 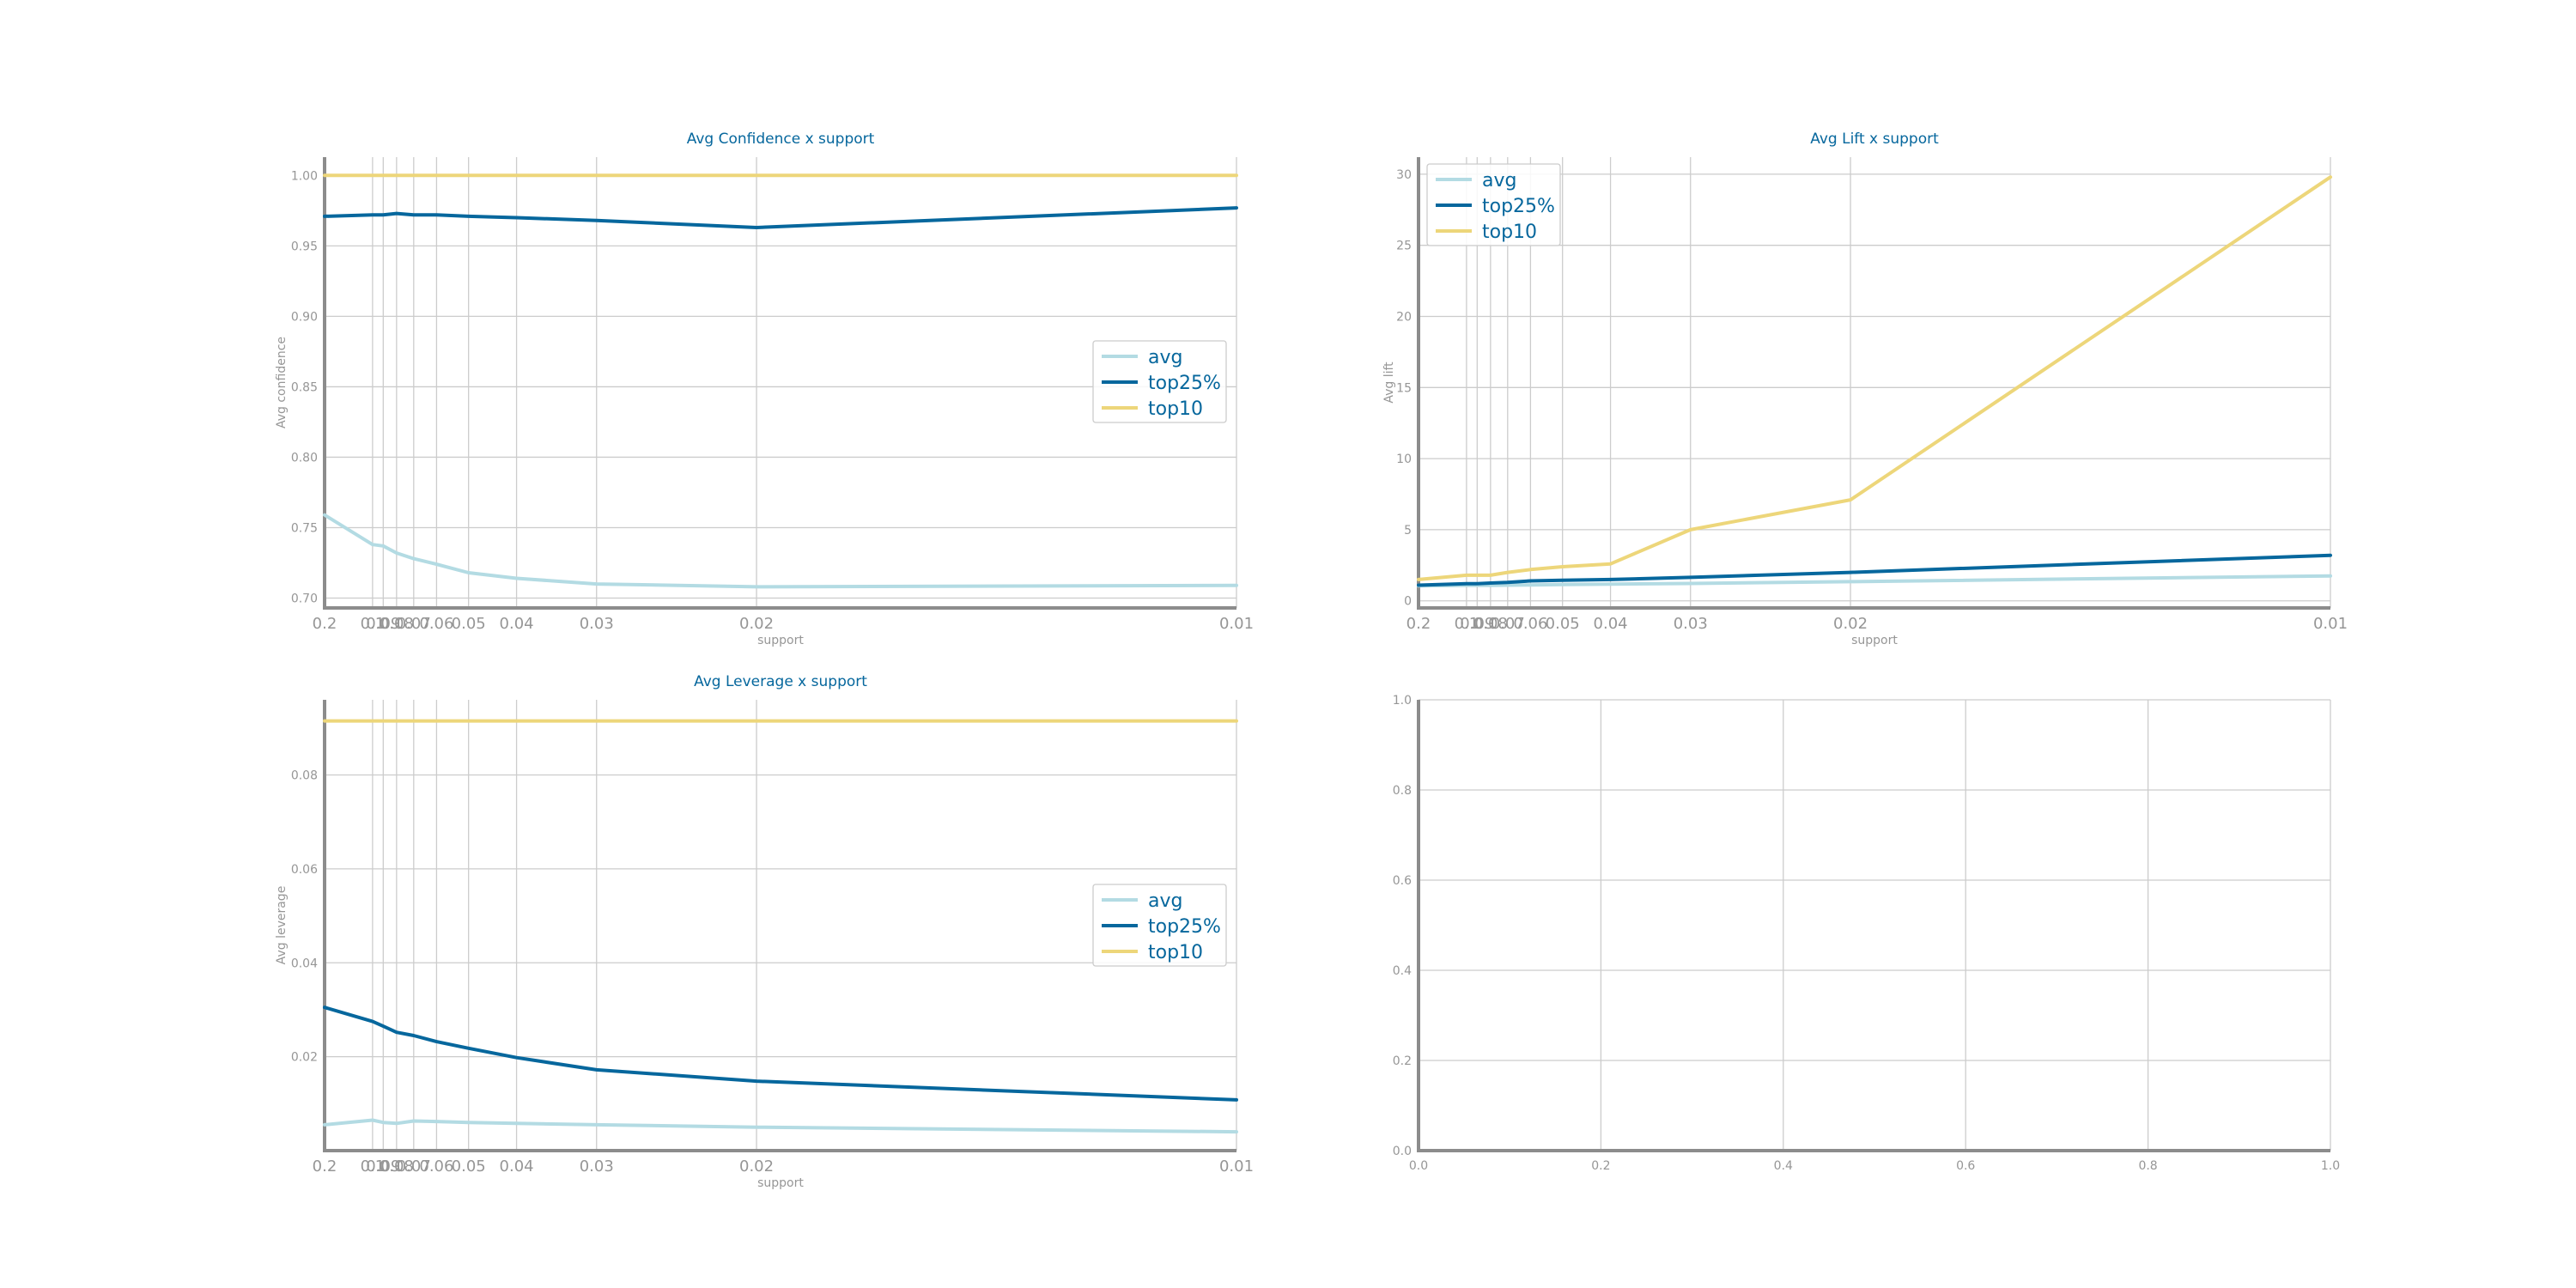 What do you see at coordinates (304, 528) in the screenshot?
I see `y-tick-label: 0.75` at bounding box center [304, 528].